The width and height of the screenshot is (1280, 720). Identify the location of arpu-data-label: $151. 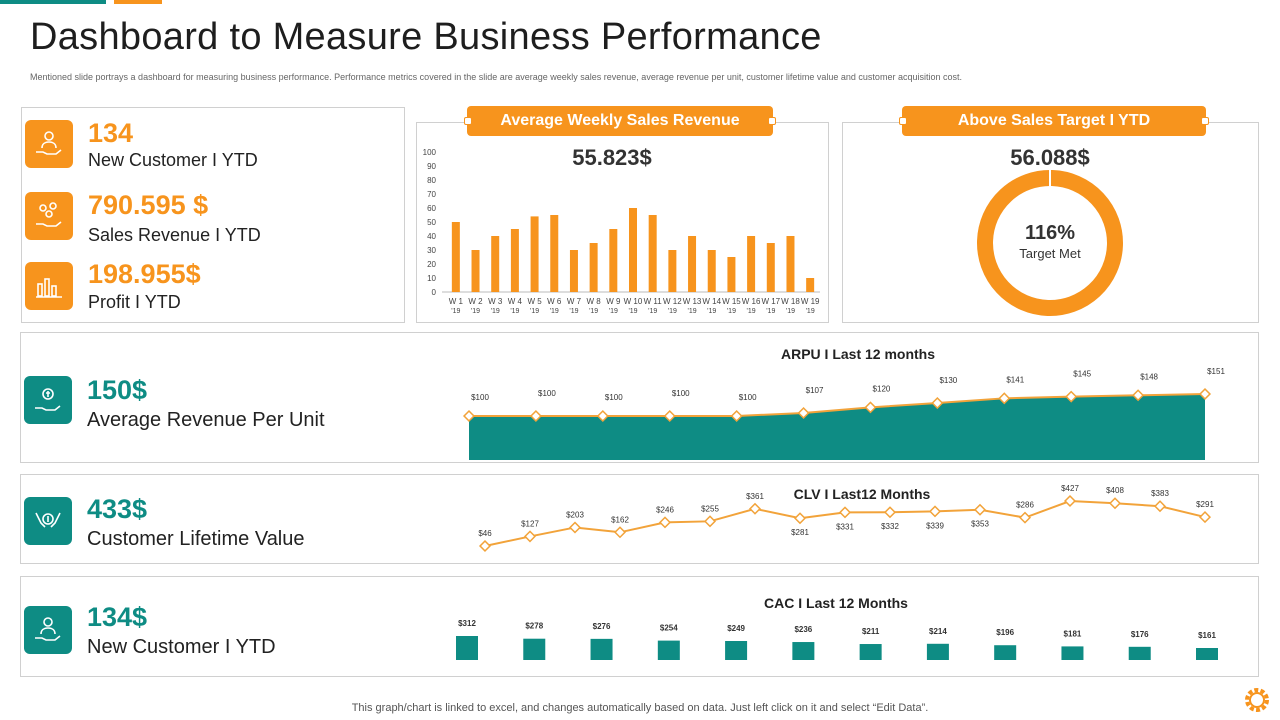
(1216, 371).